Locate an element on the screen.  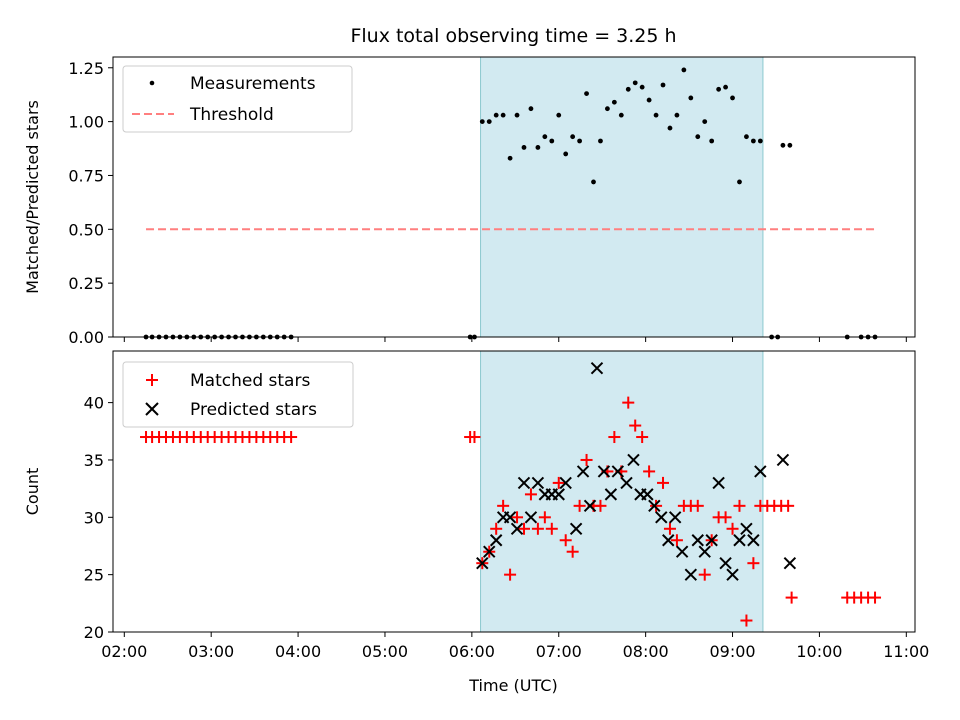
y-tick-label: 35 is located at coordinates (94, 460).